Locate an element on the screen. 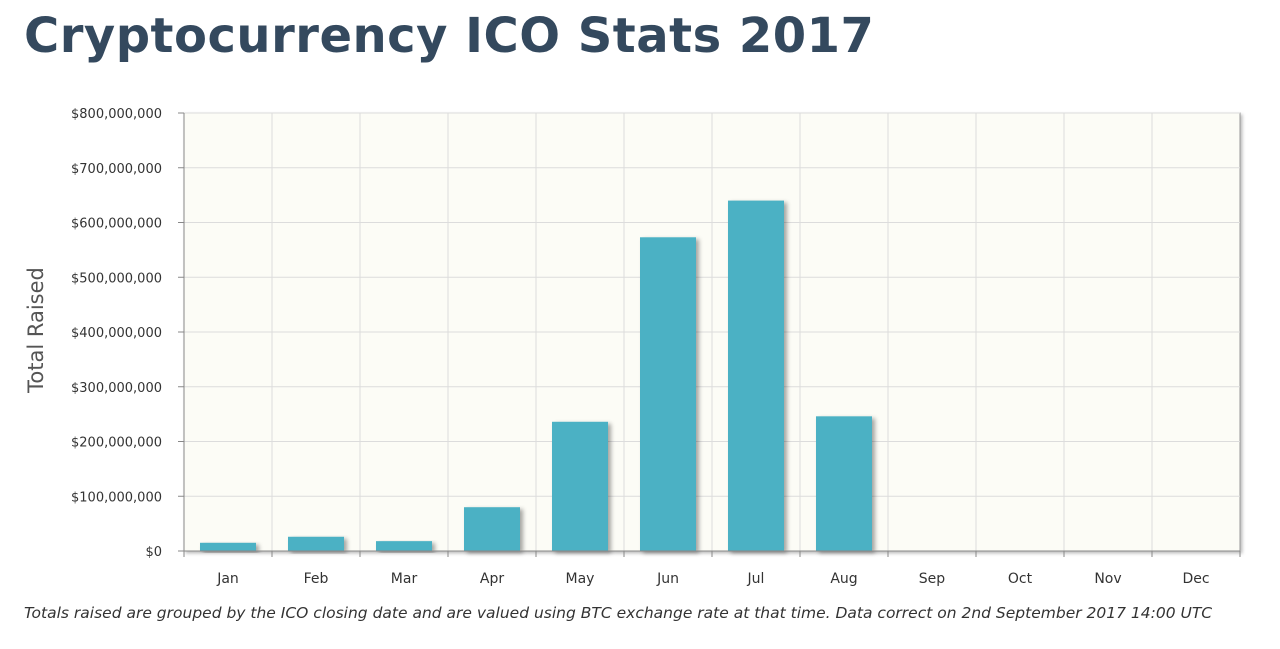 The height and width of the screenshot is (649, 1280). x-tick-label: Apr is located at coordinates (492, 579).